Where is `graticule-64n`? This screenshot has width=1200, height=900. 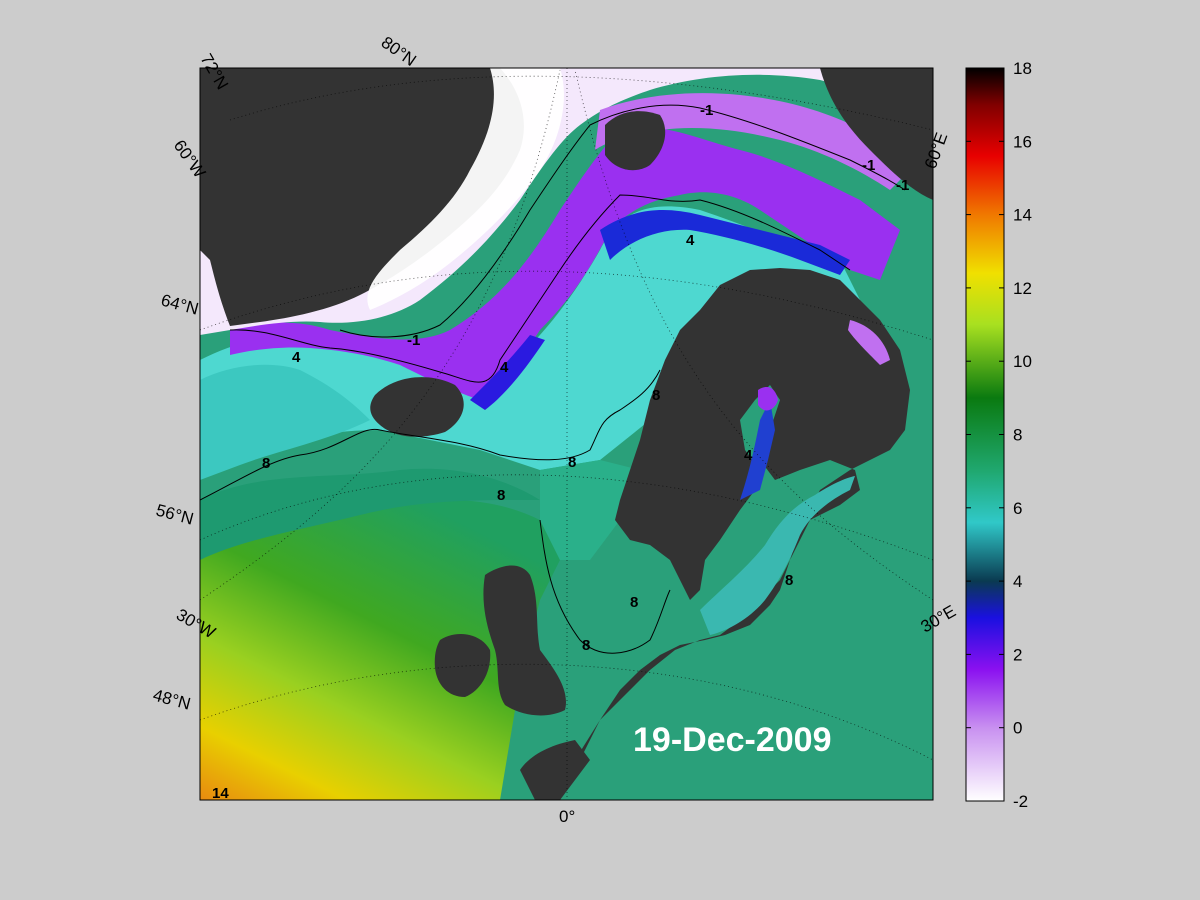
graticule-64n is located at coordinates (566, 305).